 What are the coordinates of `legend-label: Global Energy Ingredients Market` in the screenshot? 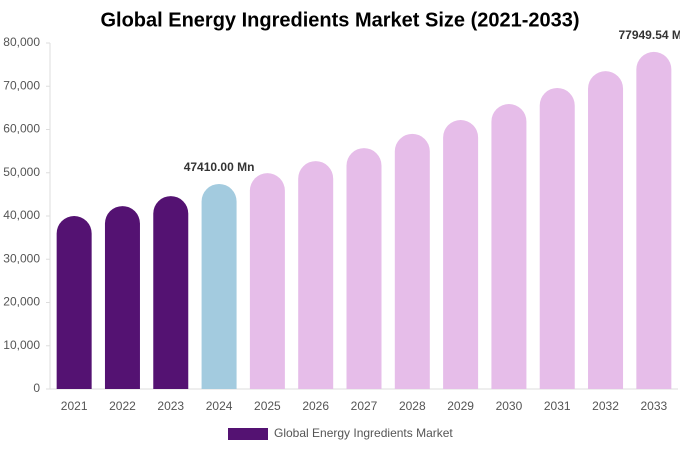 It's located at (363, 433).